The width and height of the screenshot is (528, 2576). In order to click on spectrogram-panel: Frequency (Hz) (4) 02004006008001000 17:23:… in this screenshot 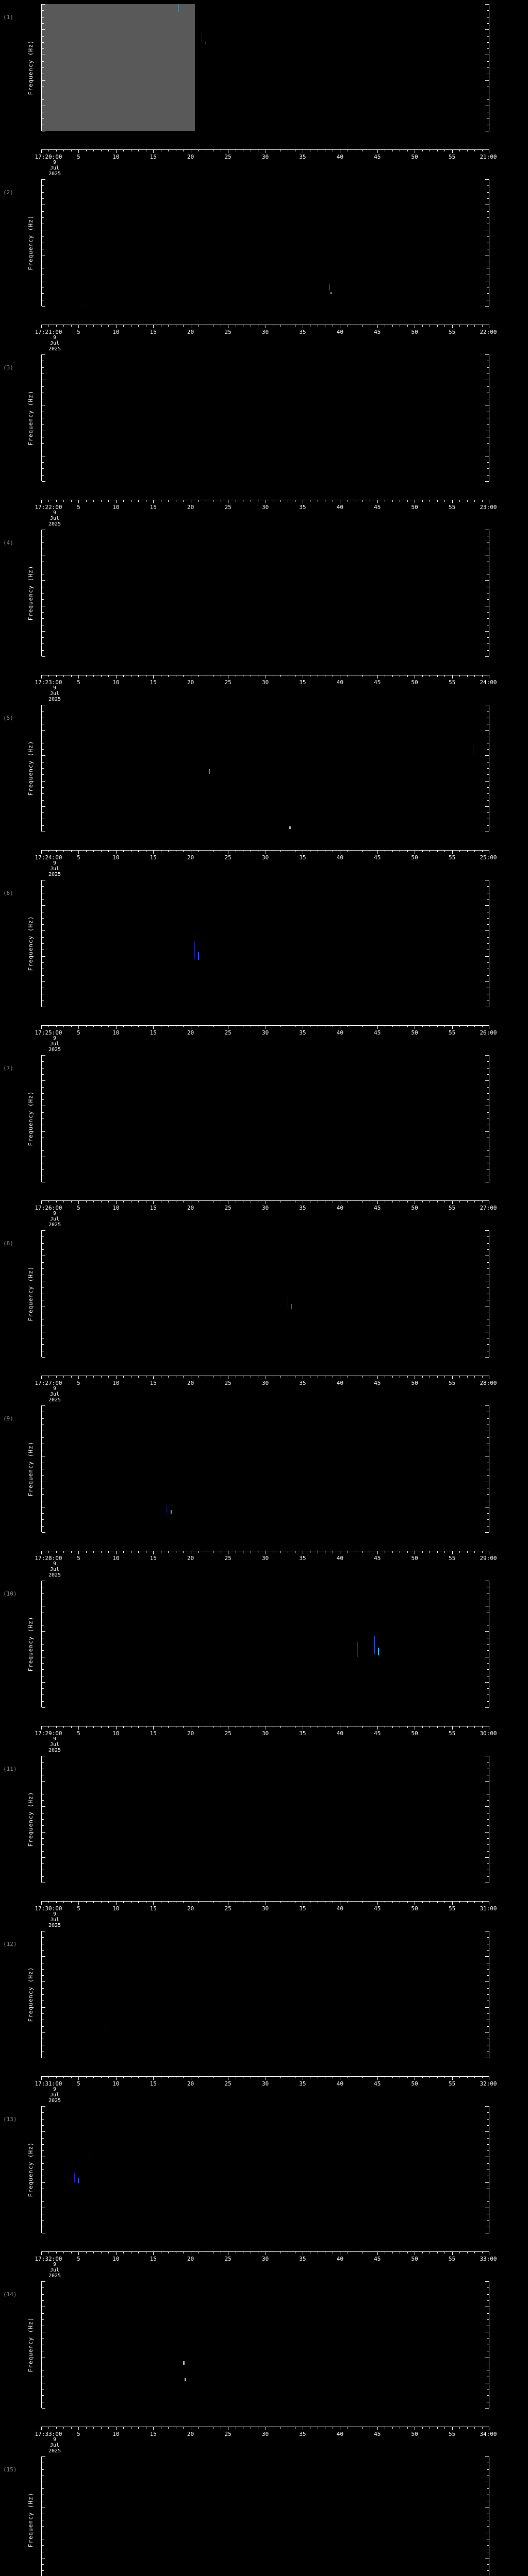, I will do `click(264, 616)`.